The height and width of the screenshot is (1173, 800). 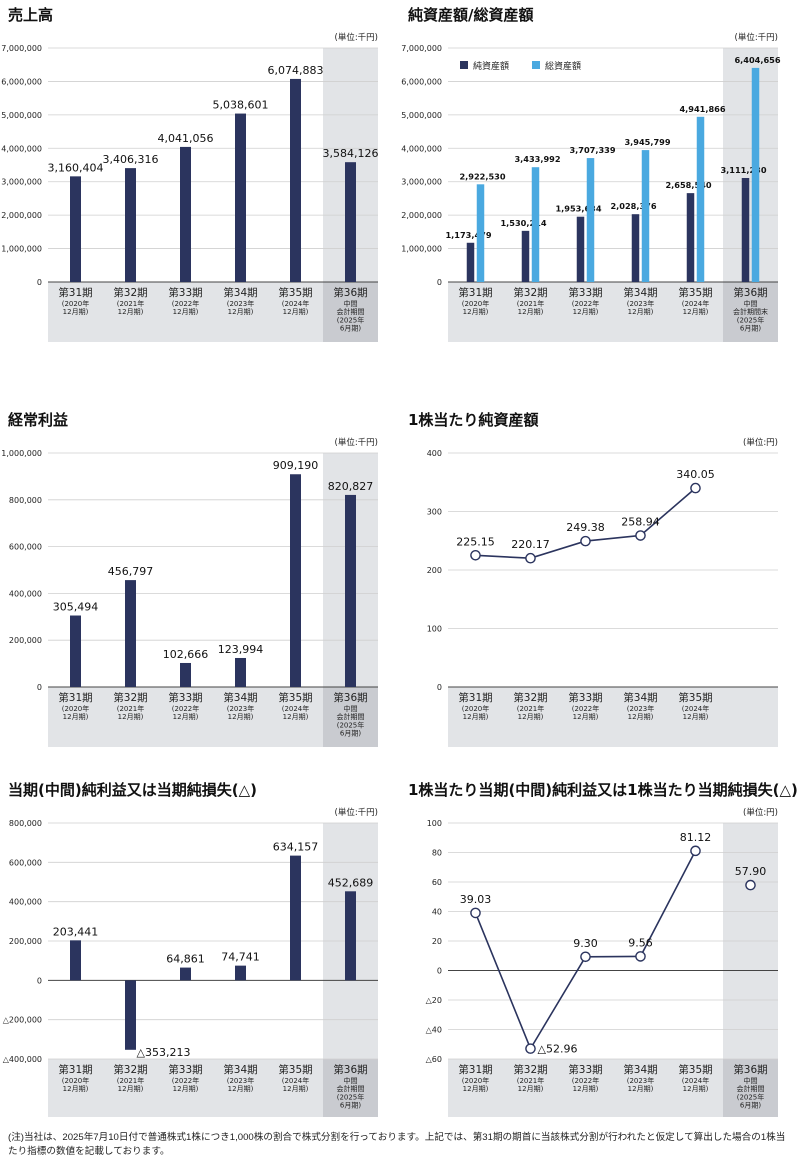 I want to click on data-label: 81.12, so click(x=696, y=837).